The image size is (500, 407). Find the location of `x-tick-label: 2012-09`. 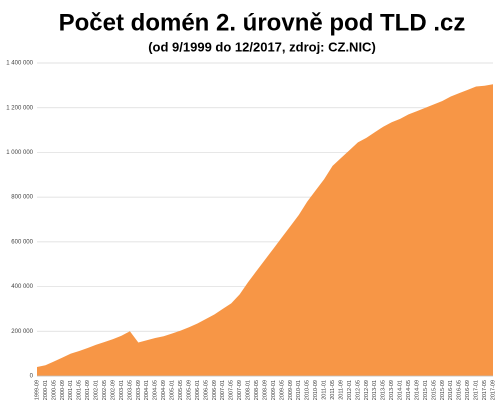

x-tick-label: 2012-09 is located at coordinates (367, 390).